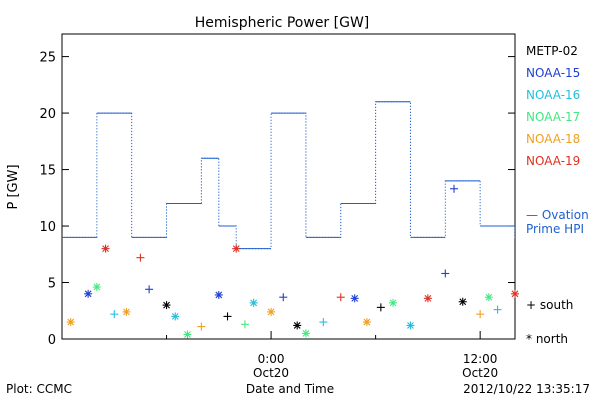 The height and width of the screenshot is (405, 600). I want to click on y-tick-label: 15, so click(47, 171).